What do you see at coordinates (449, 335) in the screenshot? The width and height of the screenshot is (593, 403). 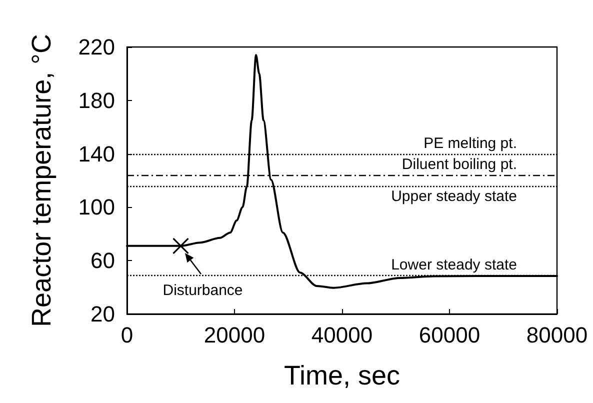 I see `x-tick-label: 60000` at bounding box center [449, 335].